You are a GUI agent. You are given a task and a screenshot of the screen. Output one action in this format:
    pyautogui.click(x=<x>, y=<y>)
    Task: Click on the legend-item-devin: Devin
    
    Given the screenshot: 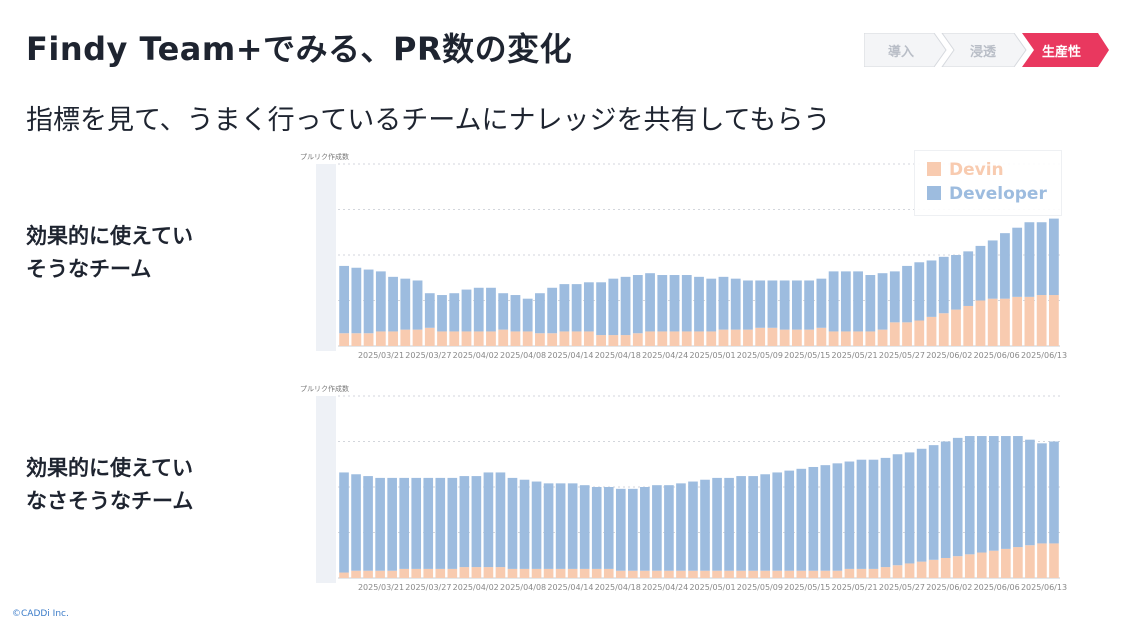 What is the action you would take?
    pyautogui.click(x=965, y=170)
    